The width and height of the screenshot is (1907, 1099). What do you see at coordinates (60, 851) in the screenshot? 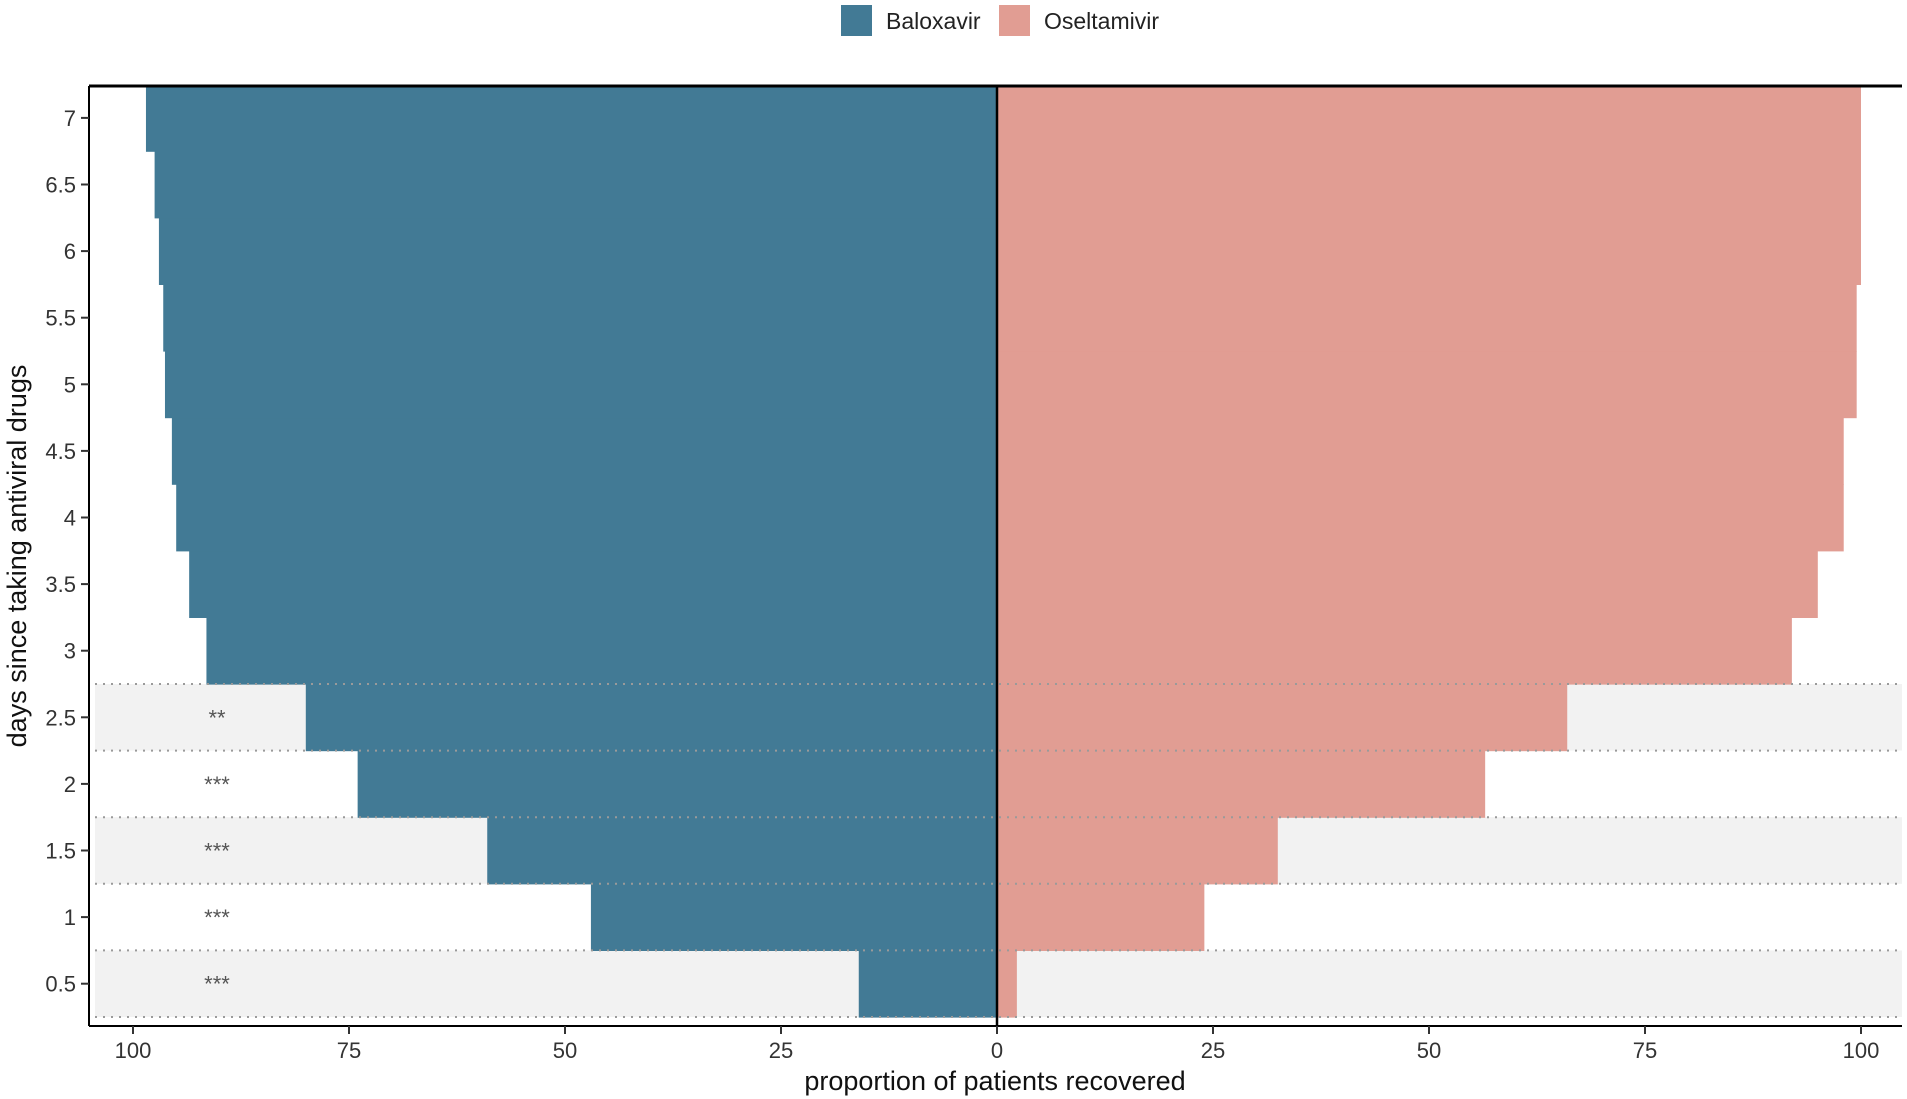
I see `y-tick-label: 1.5` at bounding box center [60, 851].